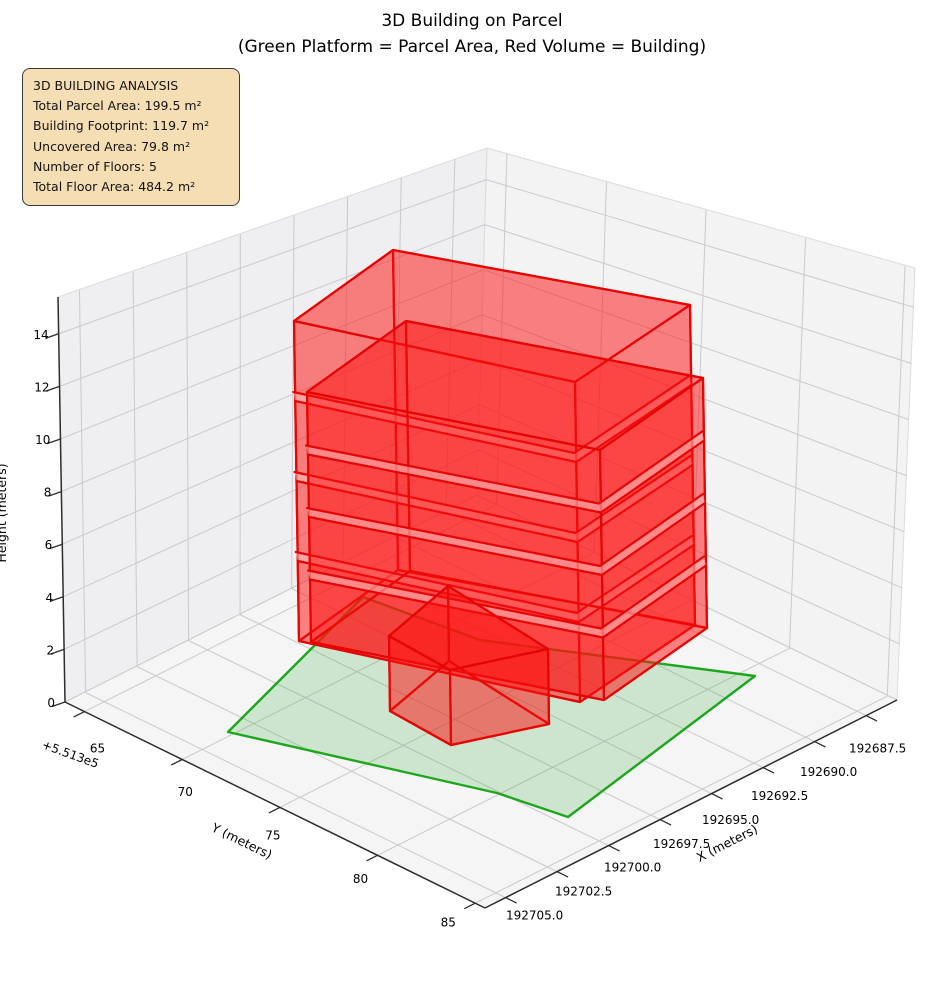  What do you see at coordinates (106, 85) in the screenshot?
I see `analysis-box-title: 3D BUILDING ANALYSIS` at bounding box center [106, 85].